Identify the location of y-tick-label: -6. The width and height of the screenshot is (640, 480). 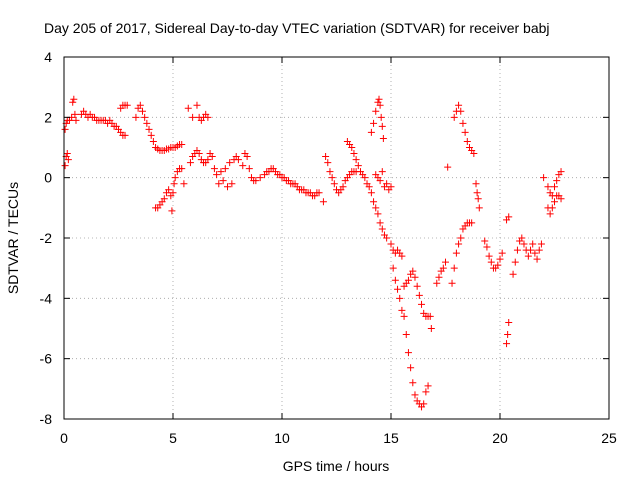
(46, 359).